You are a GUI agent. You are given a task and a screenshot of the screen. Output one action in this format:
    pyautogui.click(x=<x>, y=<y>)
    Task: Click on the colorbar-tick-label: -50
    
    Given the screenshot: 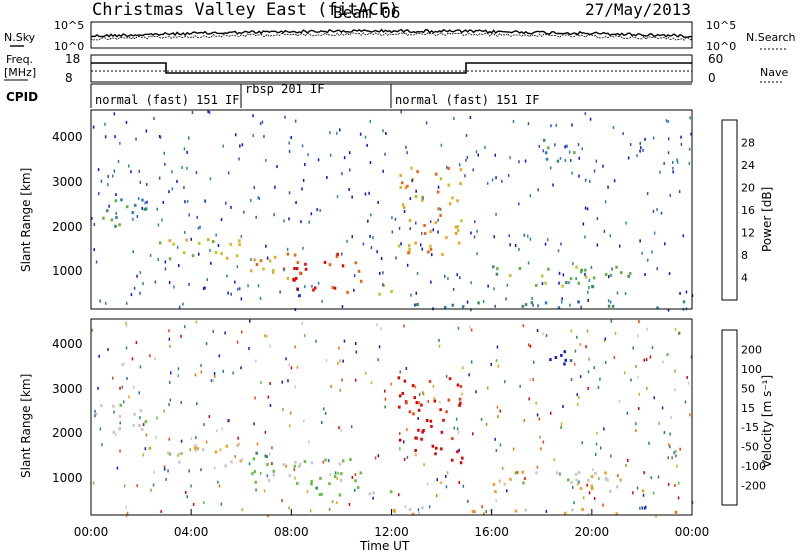 What is the action you would take?
    pyautogui.click(x=750, y=447)
    